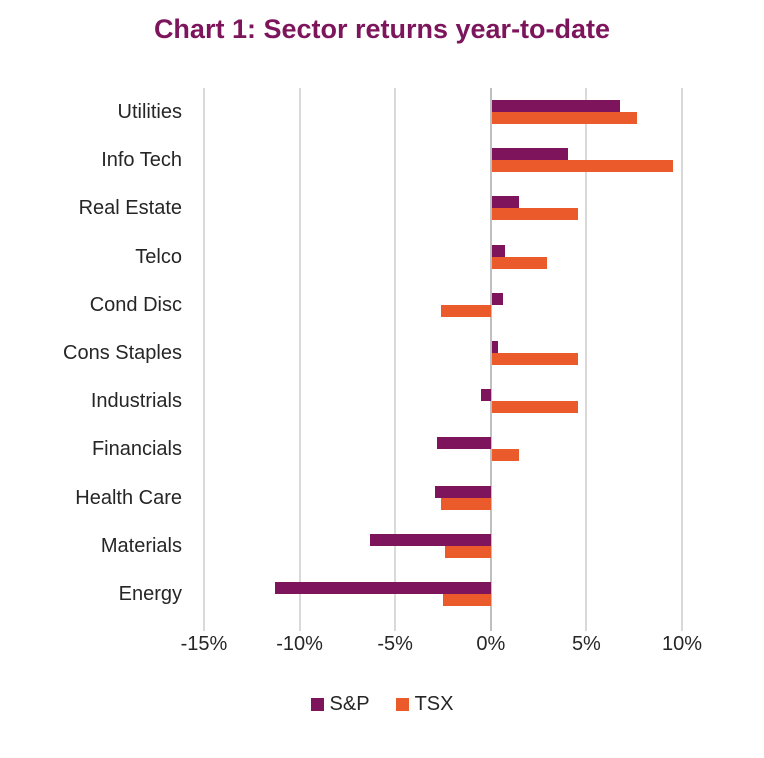  I want to click on legend-item-tsx: TSX, so click(424, 704).